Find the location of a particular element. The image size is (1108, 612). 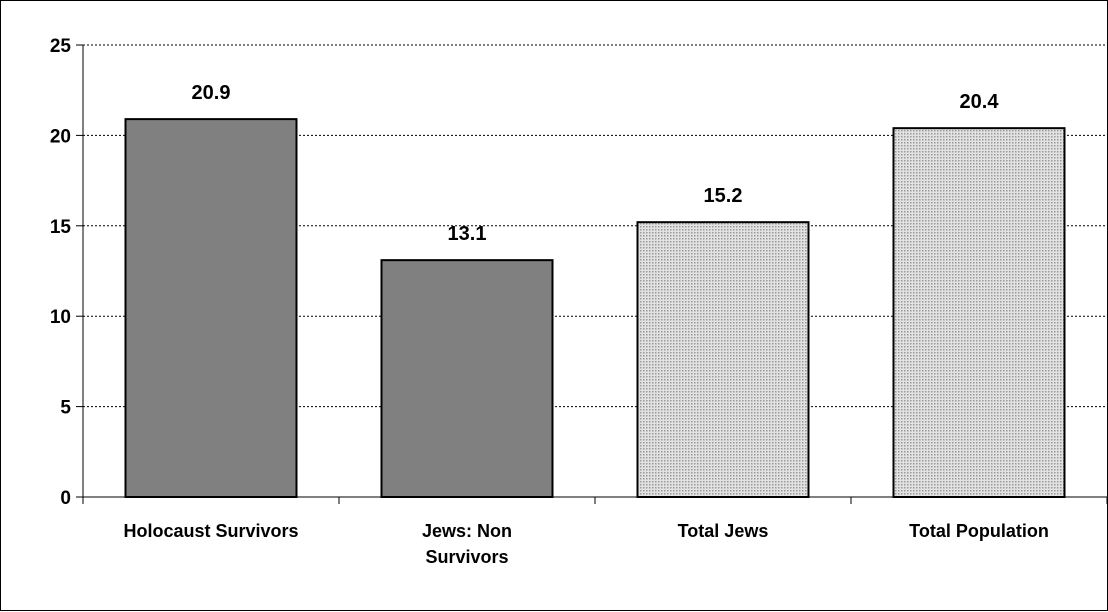

y-tick-label-5: 5 is located at coordinates (65, 408).